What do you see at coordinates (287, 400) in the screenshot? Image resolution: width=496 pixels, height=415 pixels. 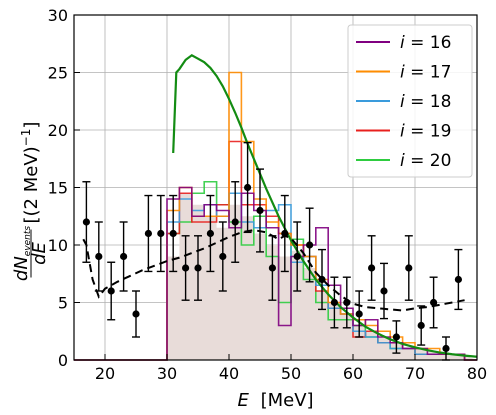 I see `x-axis-unit: [MeV]` at bounding box center [287, 400].